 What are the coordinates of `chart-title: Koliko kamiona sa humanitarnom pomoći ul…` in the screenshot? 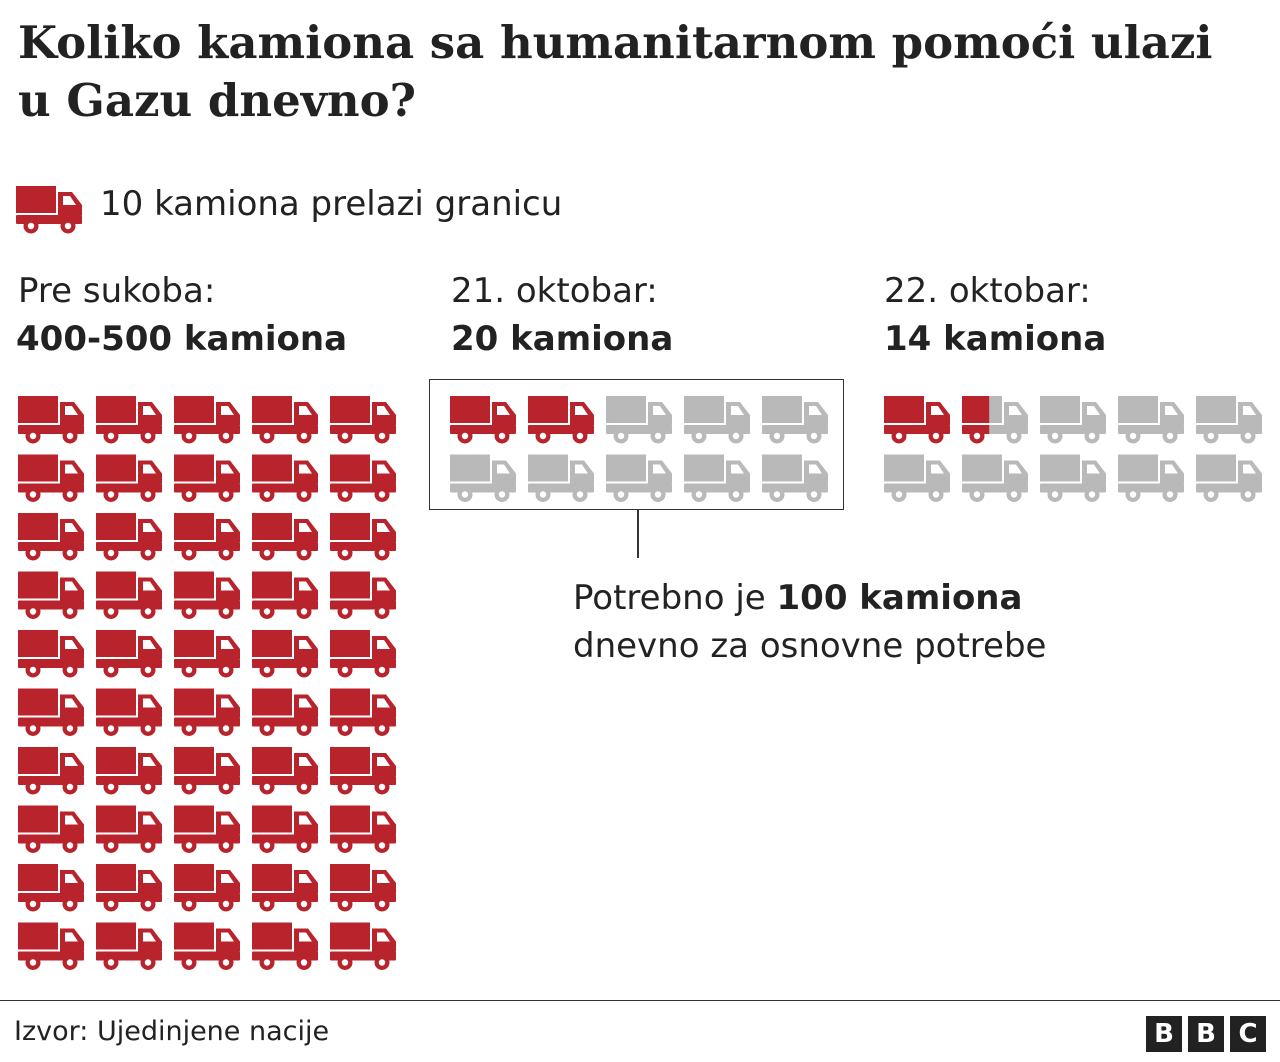 It's located at (615, 71).